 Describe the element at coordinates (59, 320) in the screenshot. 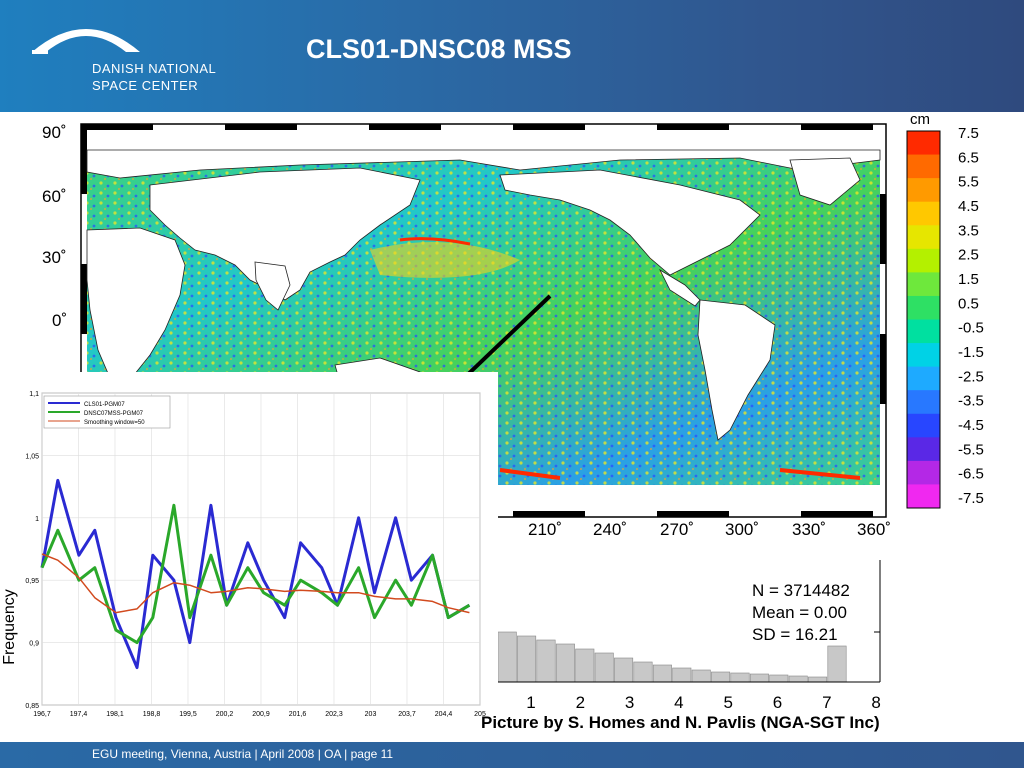

I see `lat-label: 0˚` at that location.